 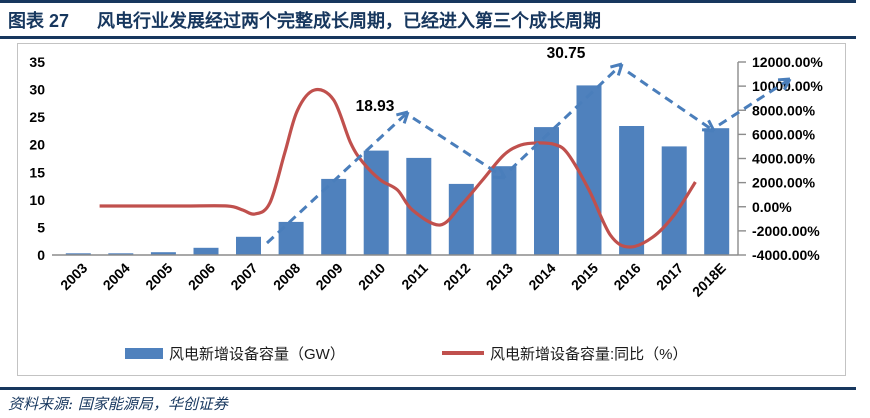 I want to click on svg-text: 25, so click(x=37, y=117).